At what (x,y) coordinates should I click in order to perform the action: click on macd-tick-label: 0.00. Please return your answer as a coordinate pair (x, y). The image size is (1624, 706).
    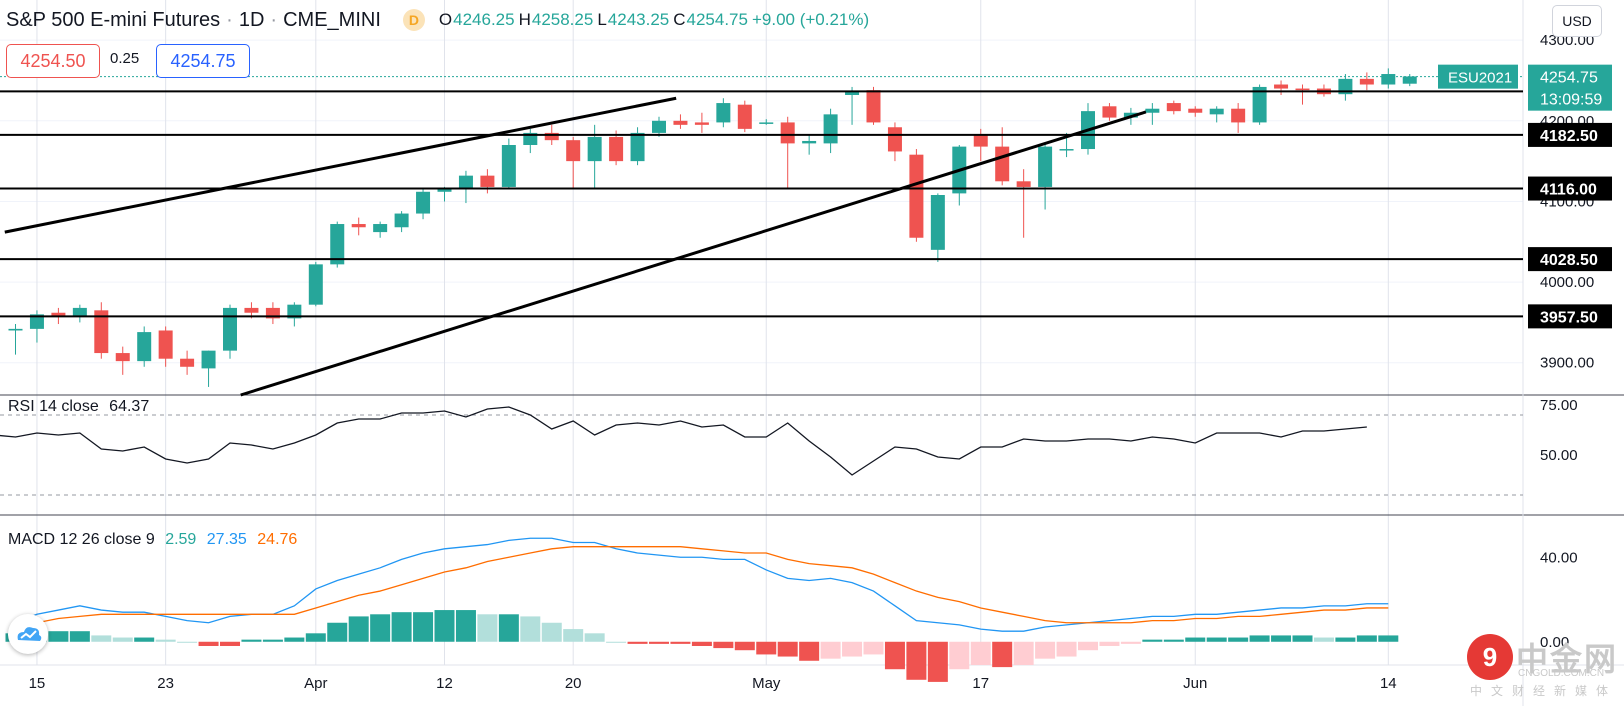
    Looking at the image, I should click on (1554, 642).